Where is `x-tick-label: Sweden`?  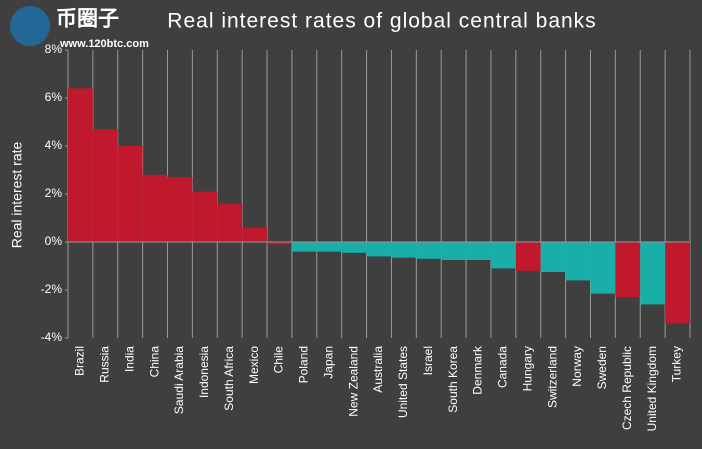
x-tick-label: Sweden is located at coordinates (602, 367).